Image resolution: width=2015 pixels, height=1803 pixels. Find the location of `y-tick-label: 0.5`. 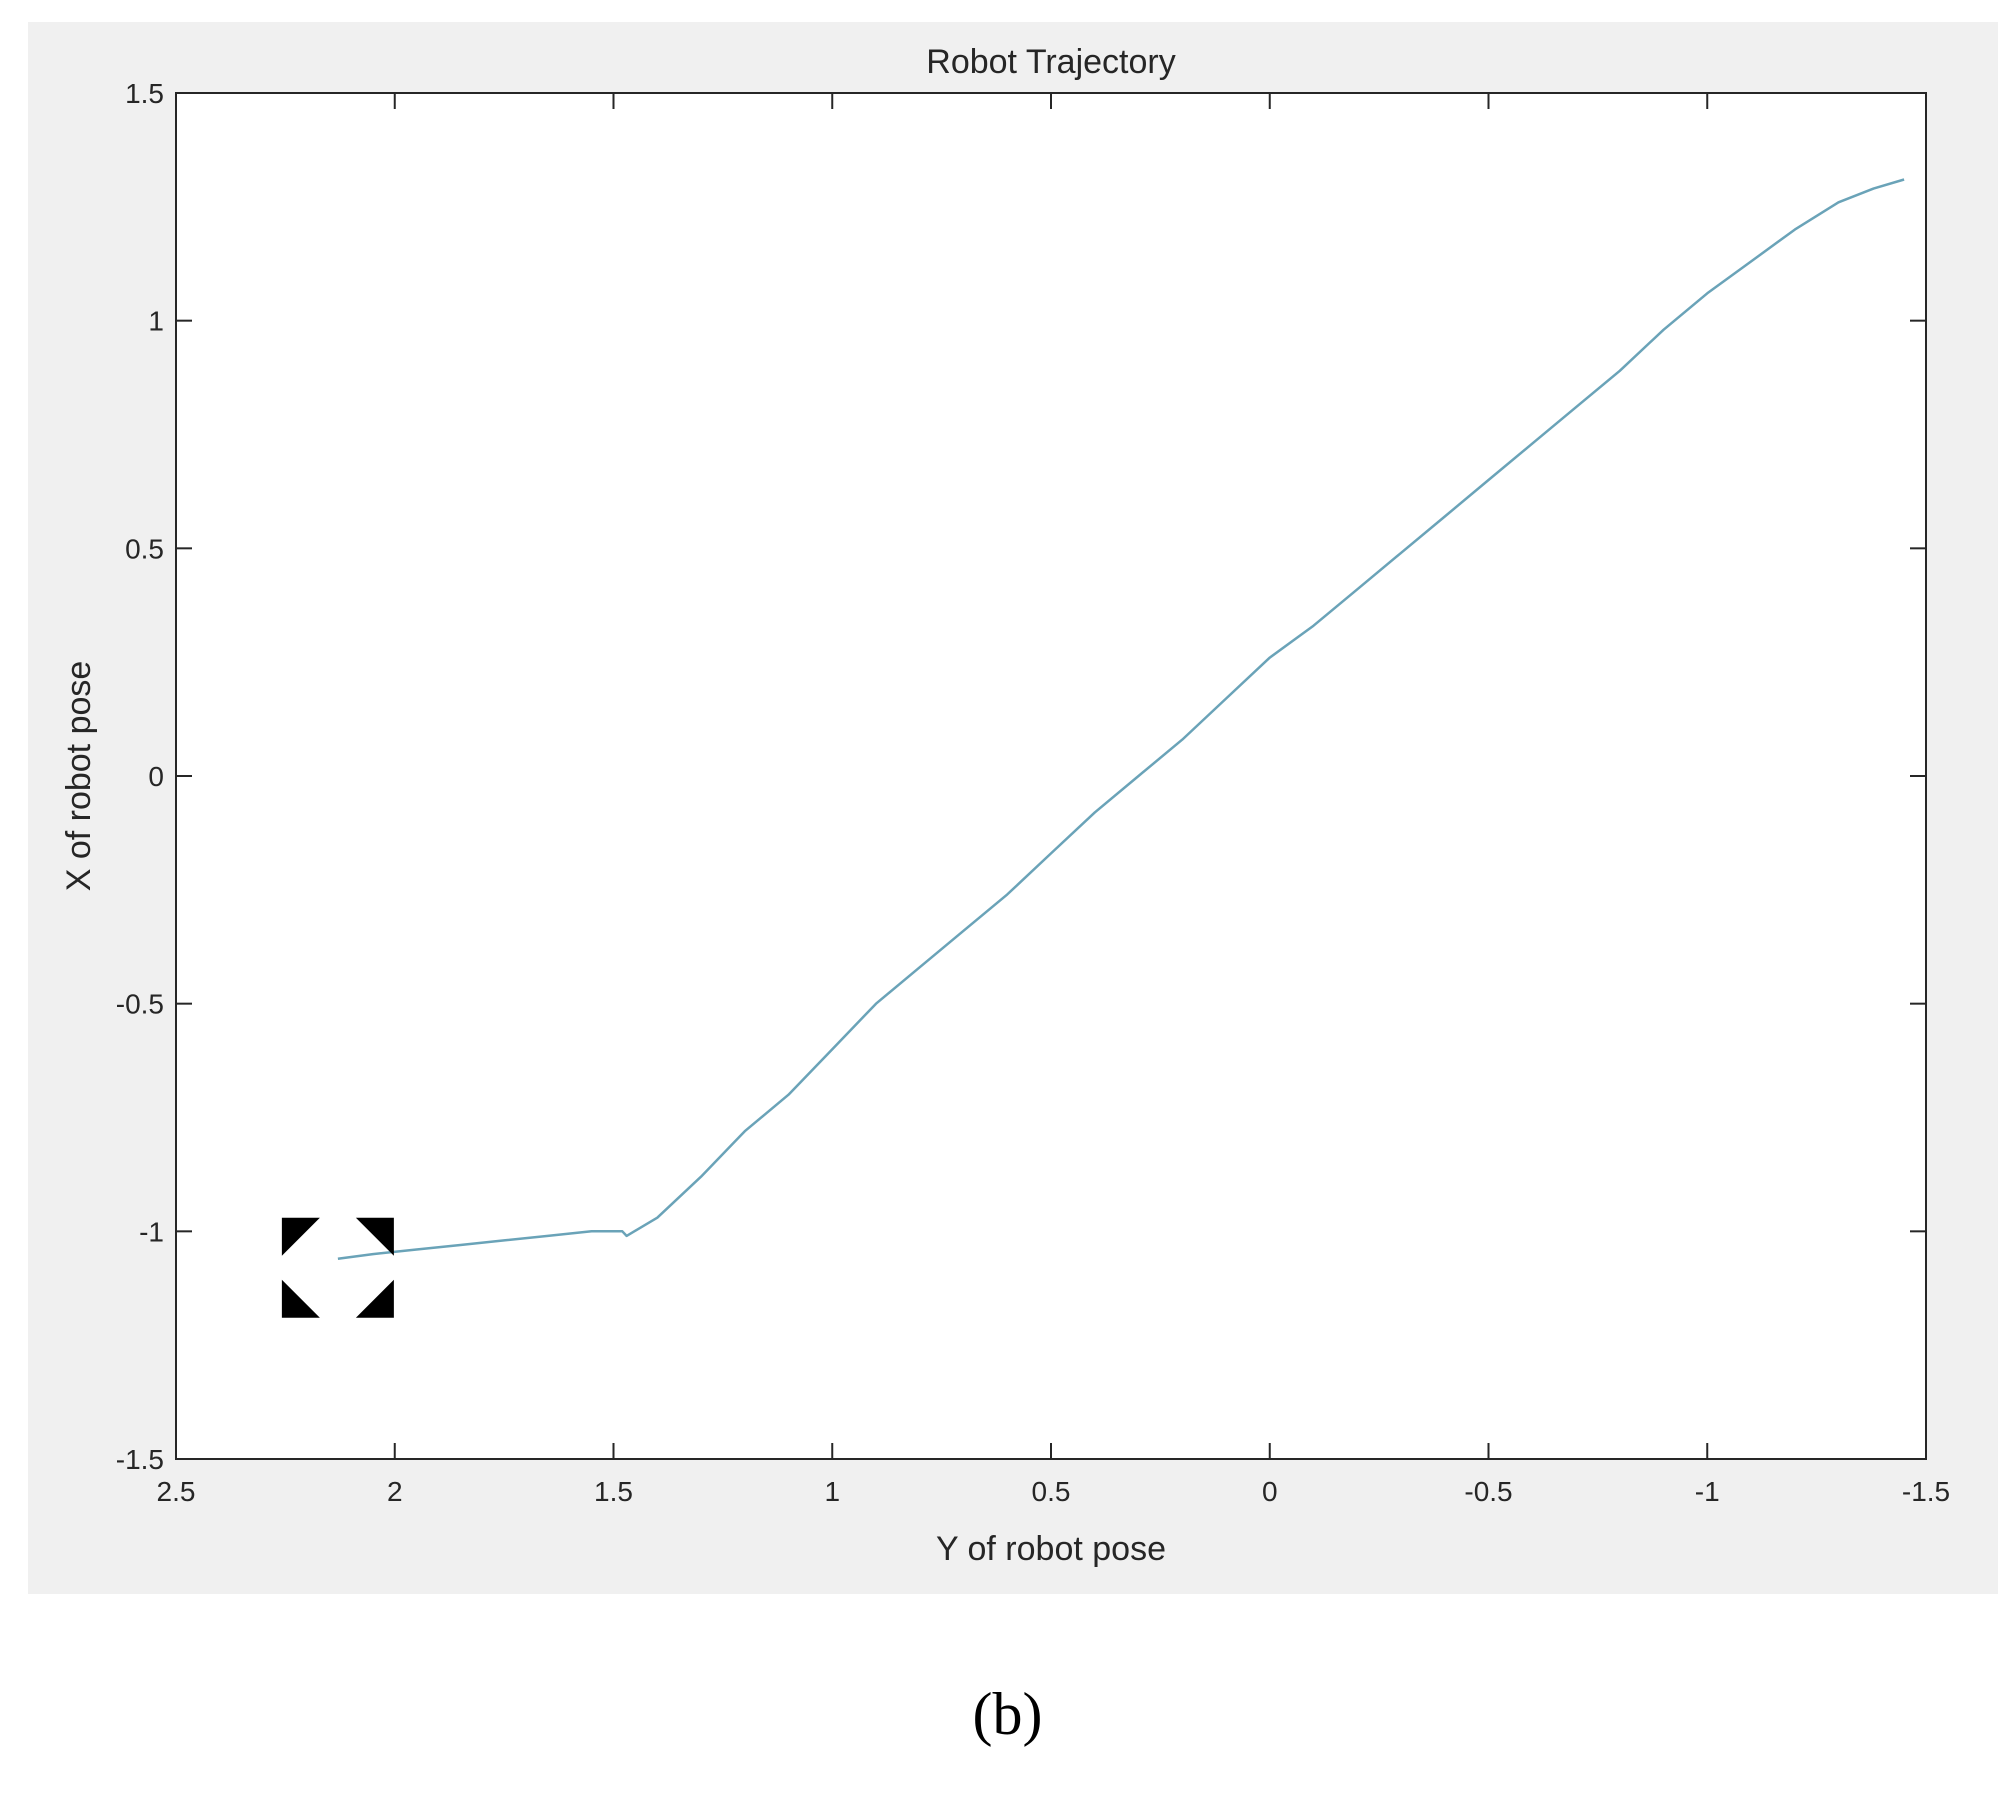

y-tick-label: 0.5 is located at coordinates (144, 548).